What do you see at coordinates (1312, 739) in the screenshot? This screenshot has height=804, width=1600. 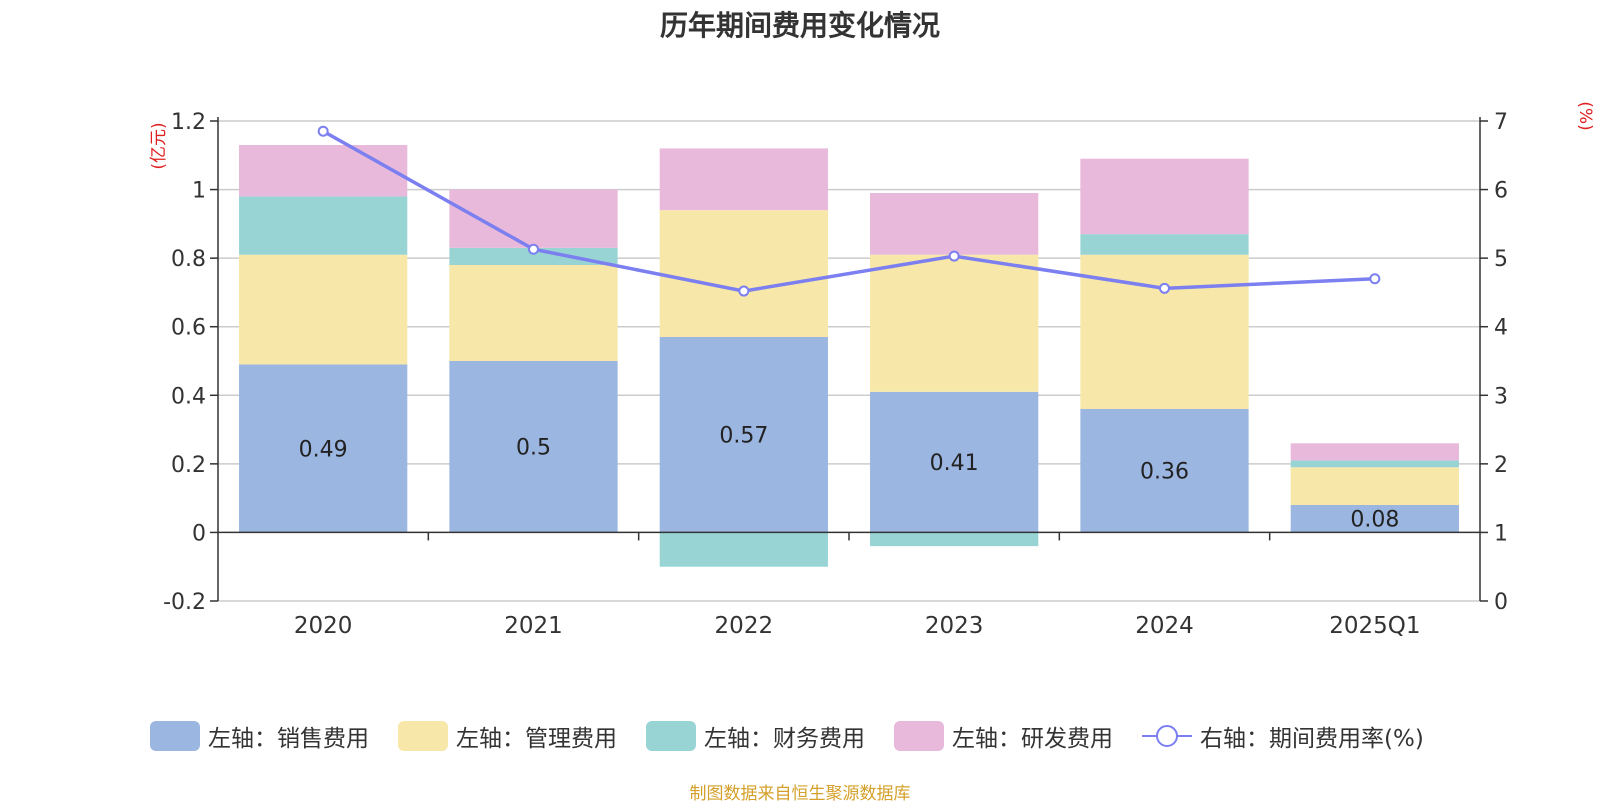 I see `legend-label-expense-rate: 右轴：期间费用率(%)` at bounding box center [1312, 739].